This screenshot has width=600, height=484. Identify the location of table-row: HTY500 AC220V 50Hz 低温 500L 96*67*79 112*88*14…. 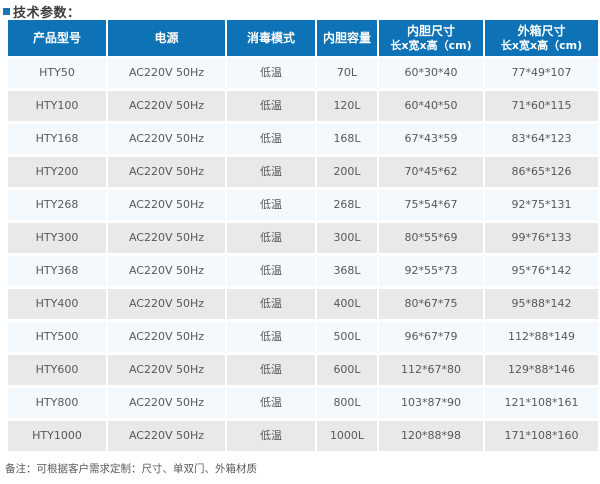
(303, 337).